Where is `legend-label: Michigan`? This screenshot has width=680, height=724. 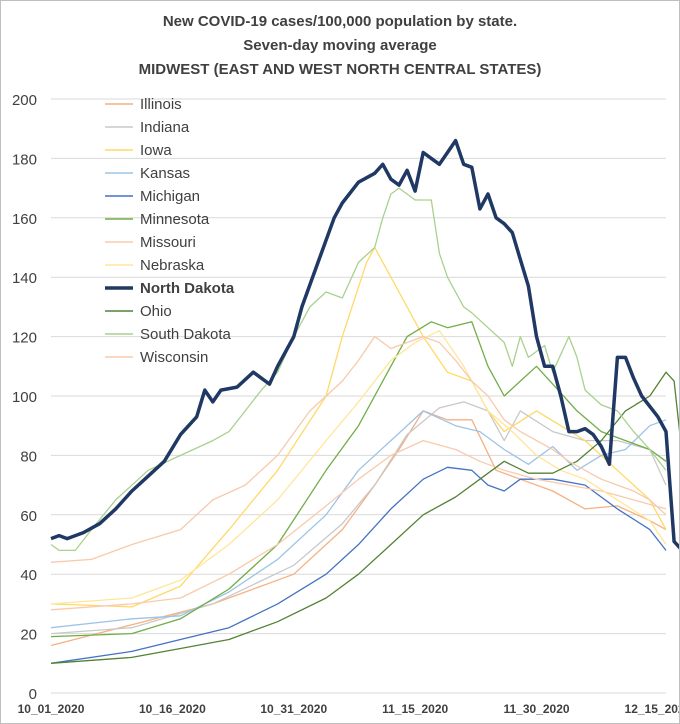 legend-label: Michigan is located at coordinates (170, 196).